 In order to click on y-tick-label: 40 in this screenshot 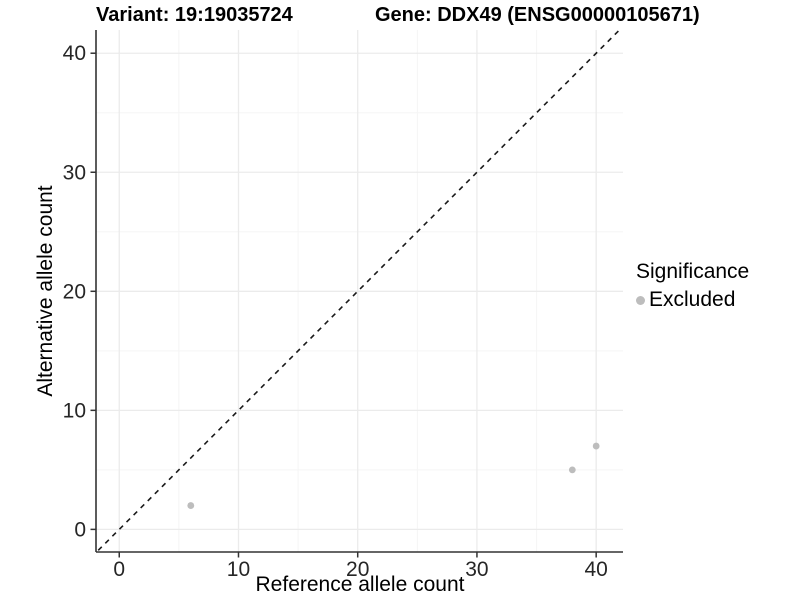, I will do `click(74, 53)`.